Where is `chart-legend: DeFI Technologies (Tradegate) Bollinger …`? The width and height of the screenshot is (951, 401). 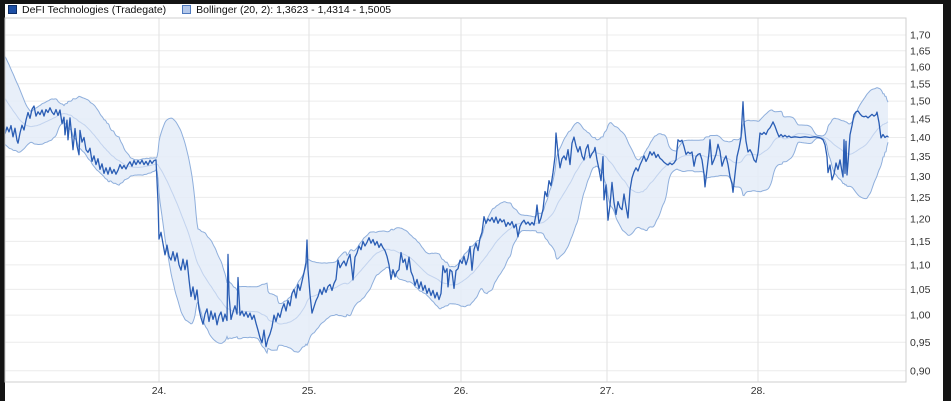 chart-legend: DeFI Technologies (Tradegate) Bollinger … is located at coordinates (207, 9).